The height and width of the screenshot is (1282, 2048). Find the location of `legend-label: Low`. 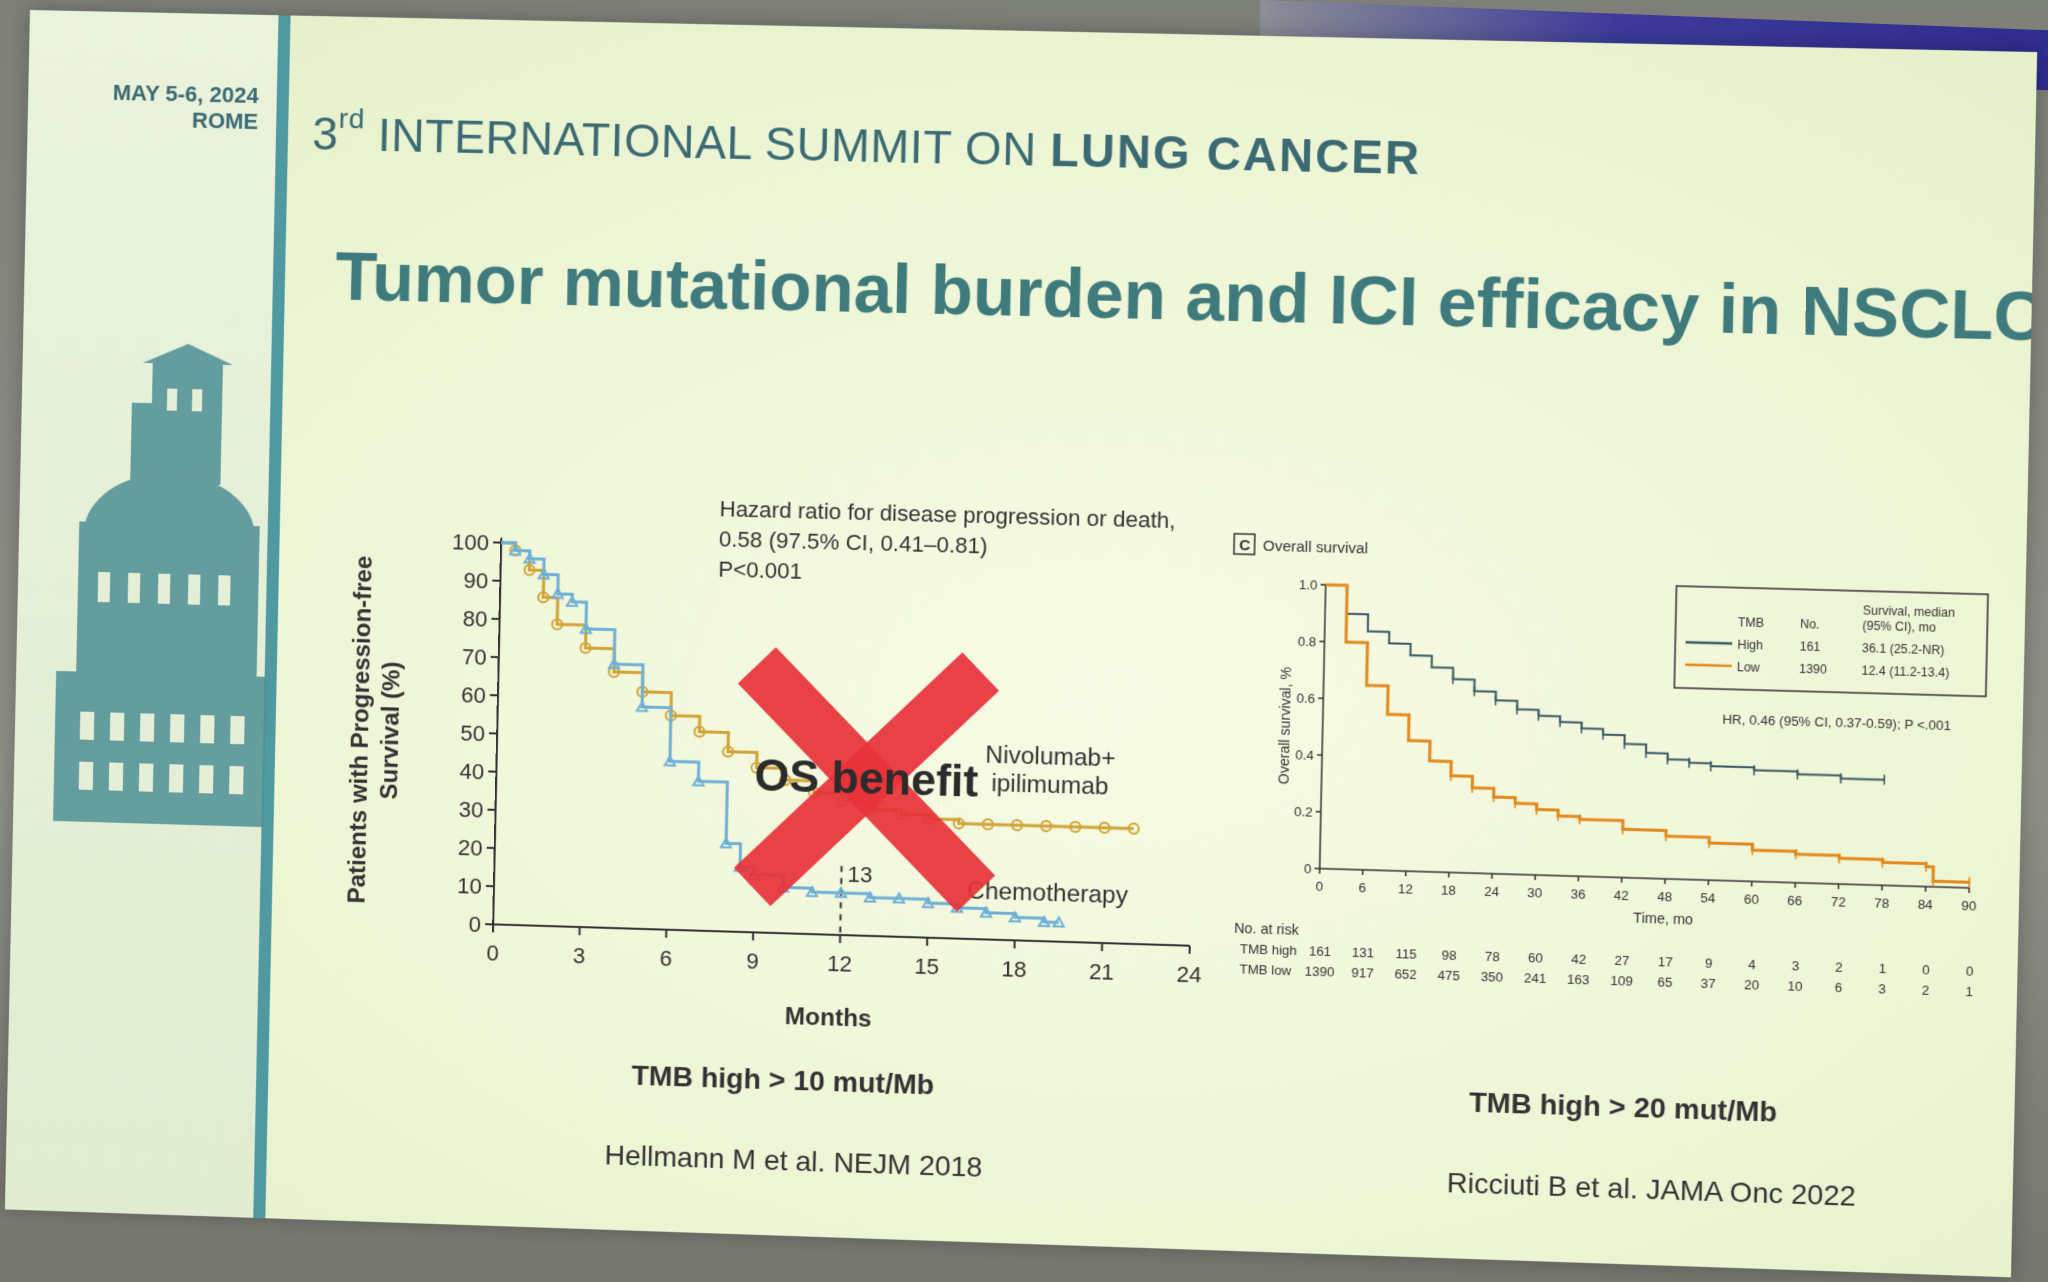

legend-label: Low is located at coordinates (1748, 667).